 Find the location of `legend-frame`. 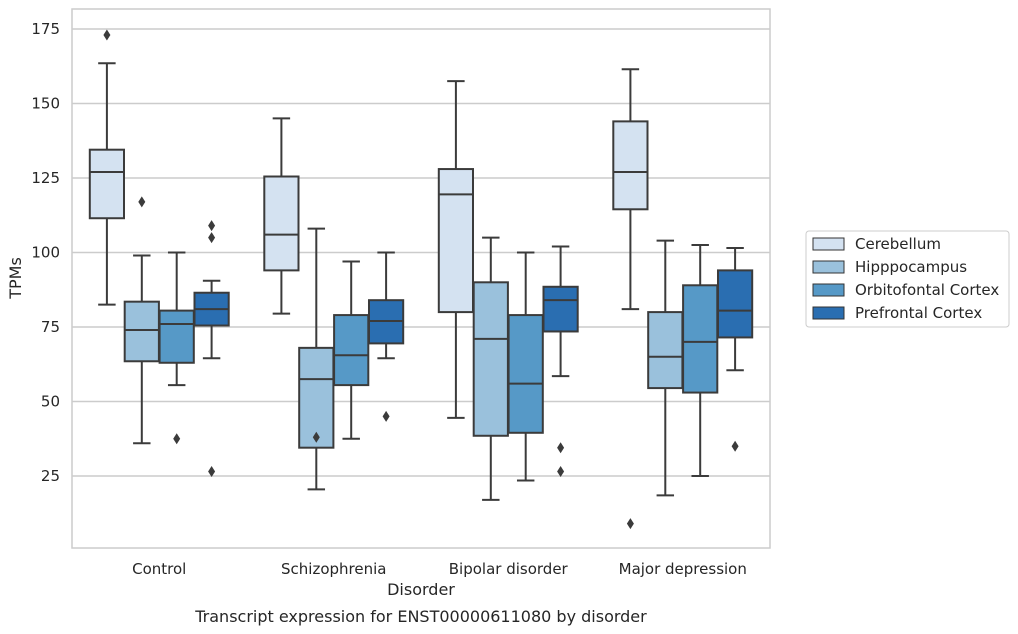

legend-frame is located at coordinates (907, 279).